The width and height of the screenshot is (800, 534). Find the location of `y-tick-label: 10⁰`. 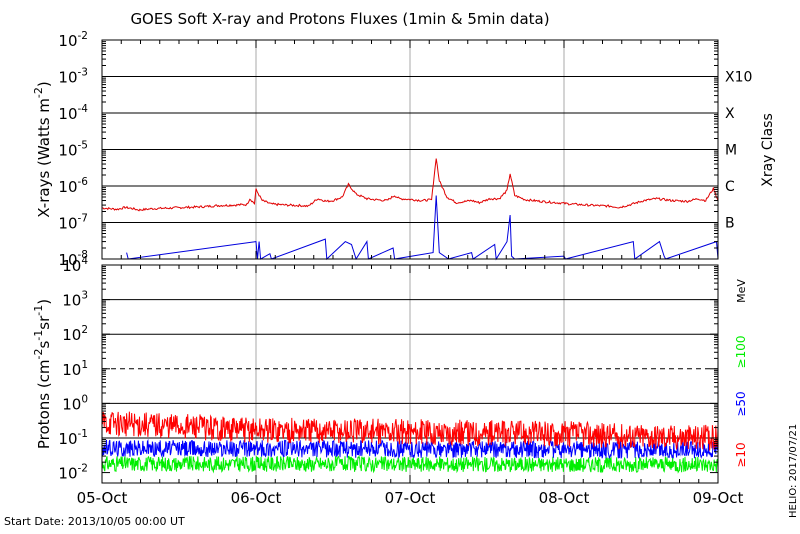

y-tick-label: 10⁰ is located at coordinates (75, 403).